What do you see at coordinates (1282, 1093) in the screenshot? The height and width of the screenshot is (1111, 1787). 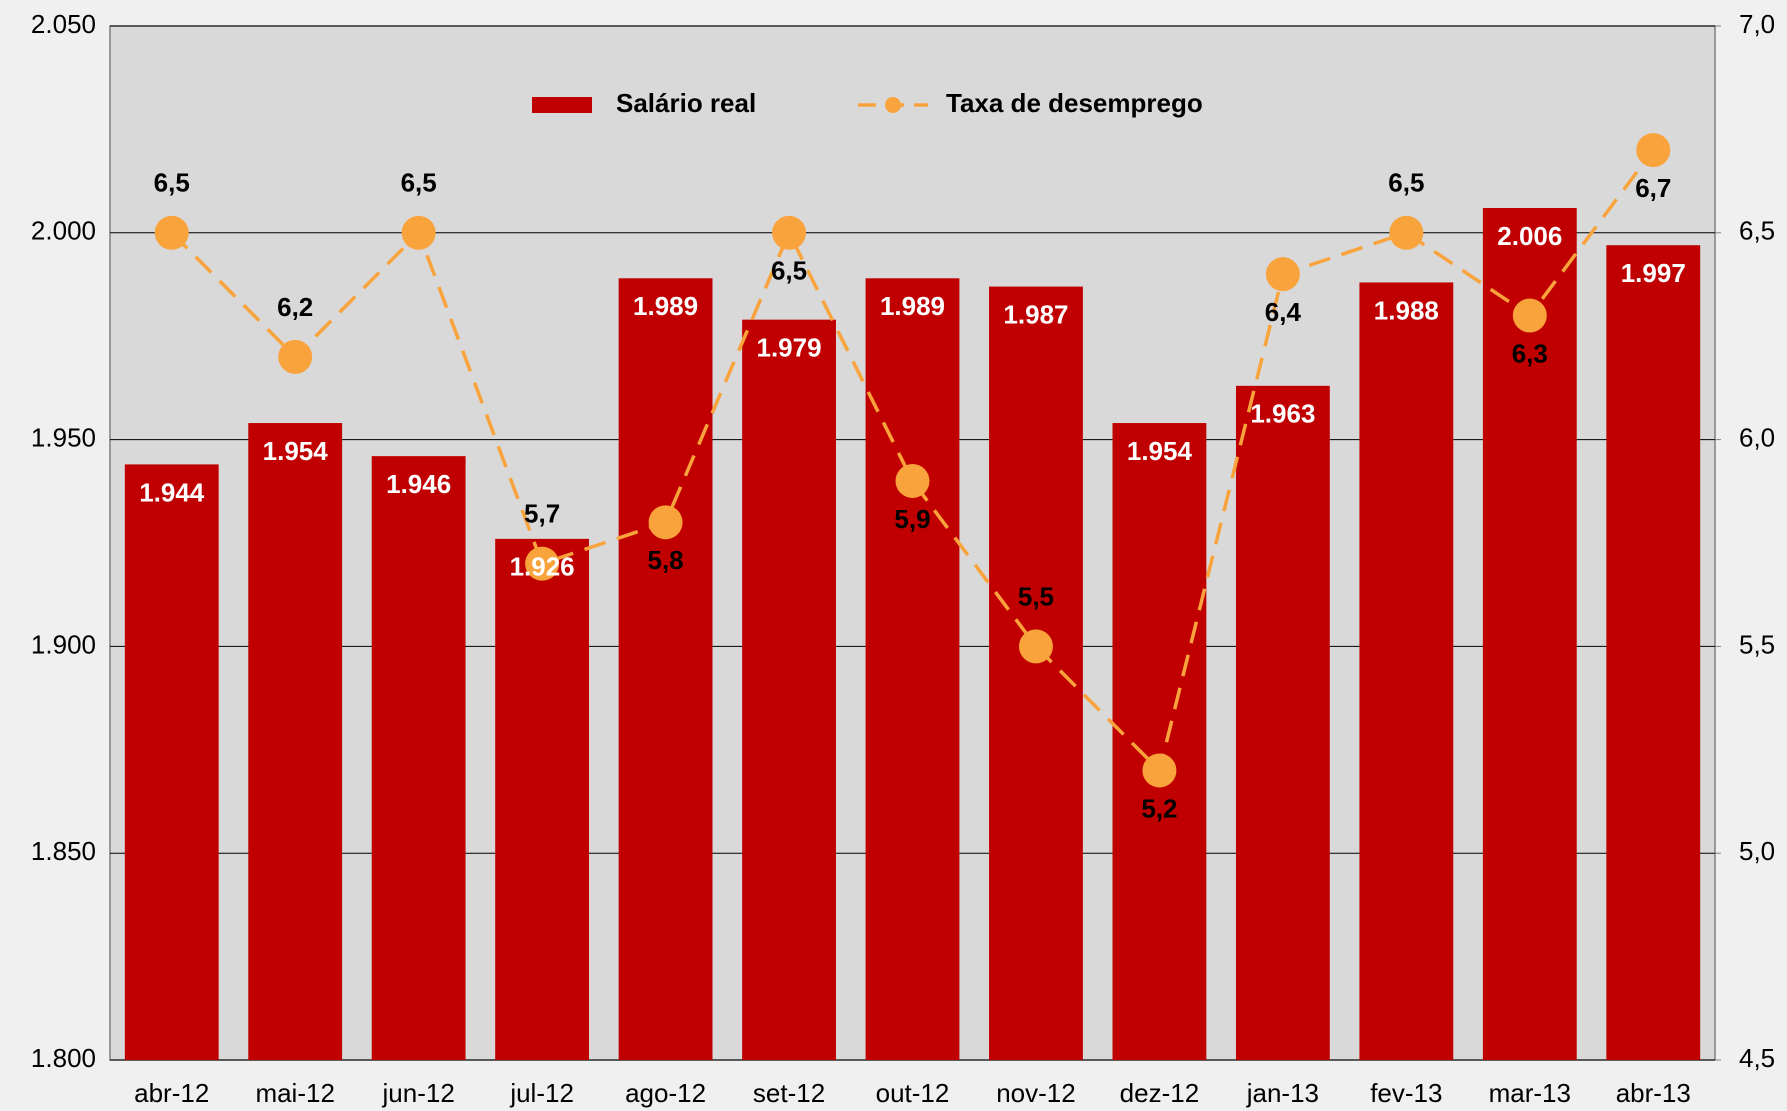 I see `x-tick-label: jan-13` at bounding box center [1282, 1093].